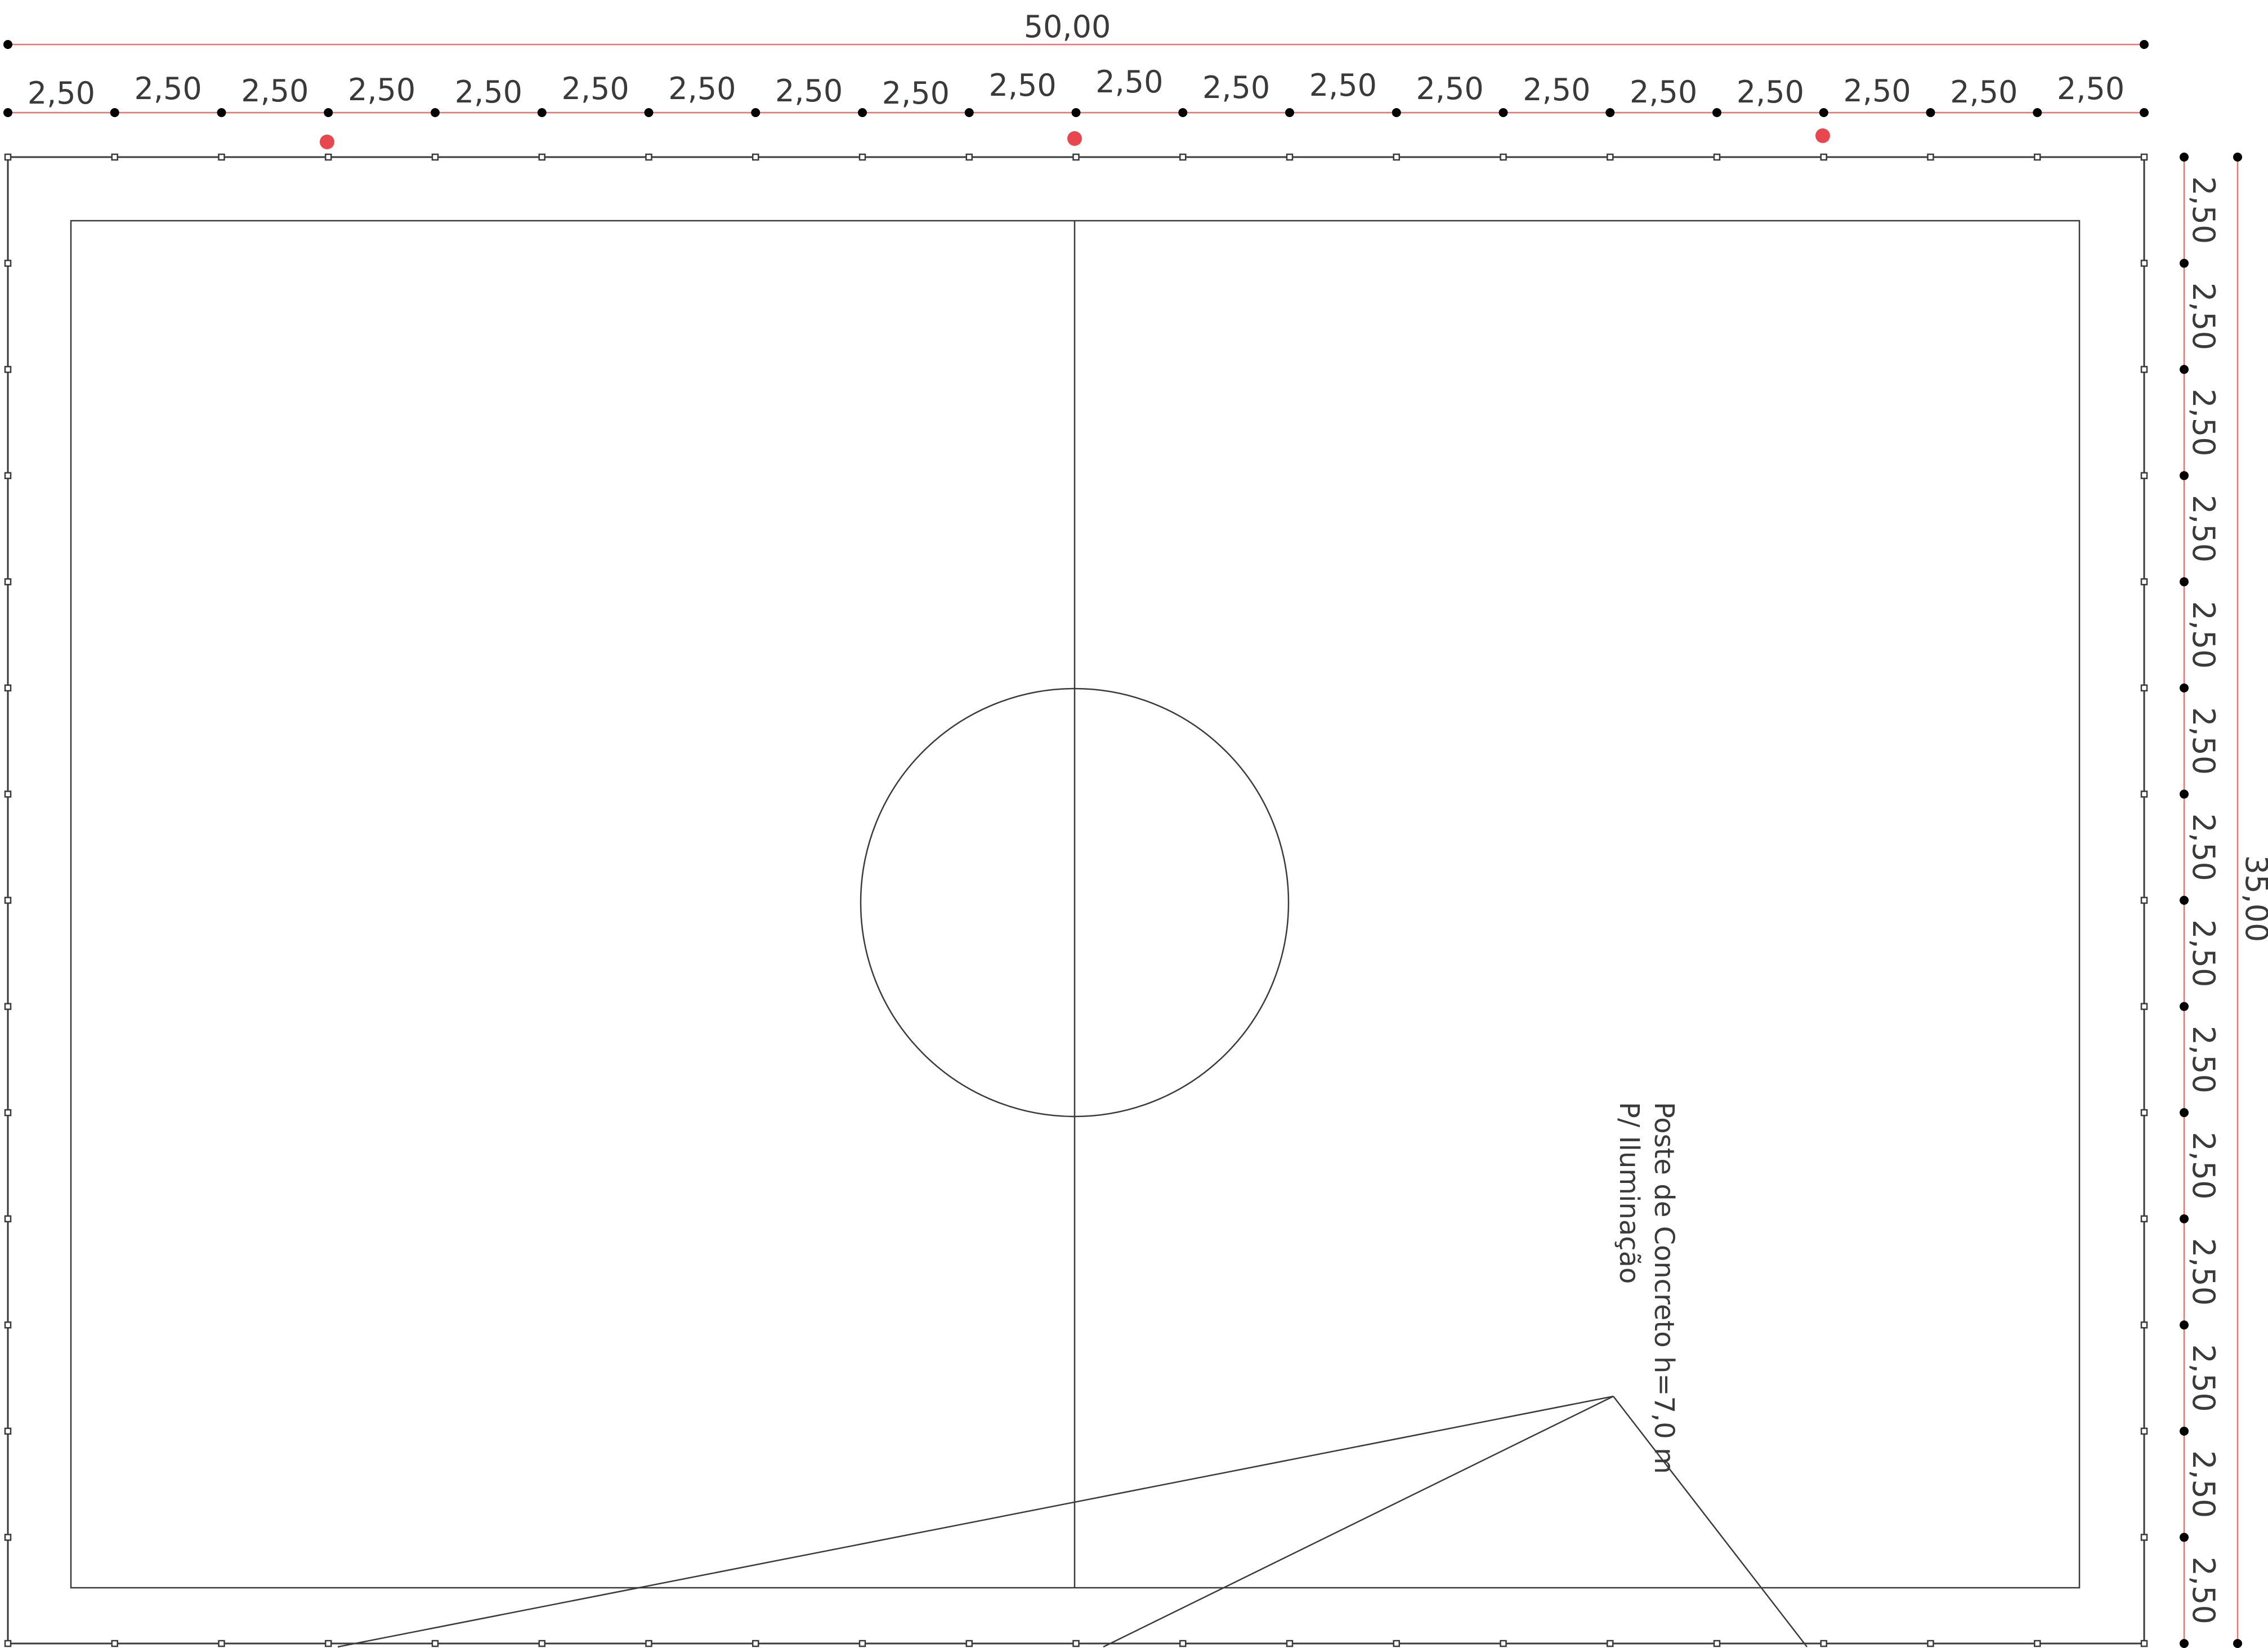 This screenshot has width=2268, height=1648. I want to click on right-overall-dimension: 35,00, so click(2250, 900).